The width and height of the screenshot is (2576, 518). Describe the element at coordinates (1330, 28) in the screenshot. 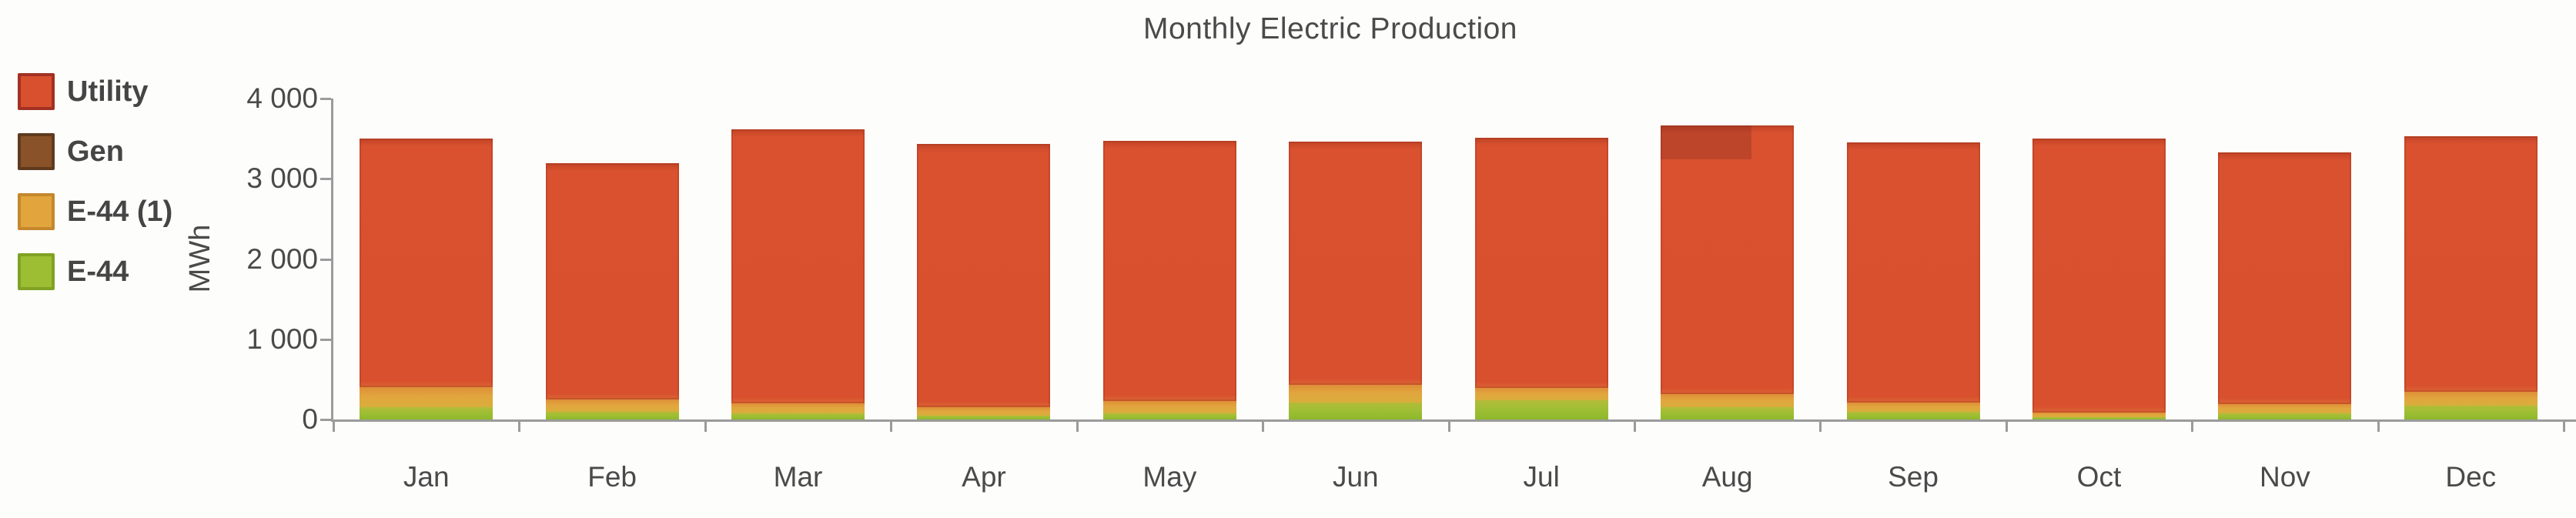

I see `chart-title: Monthly Electric Production` at that location.